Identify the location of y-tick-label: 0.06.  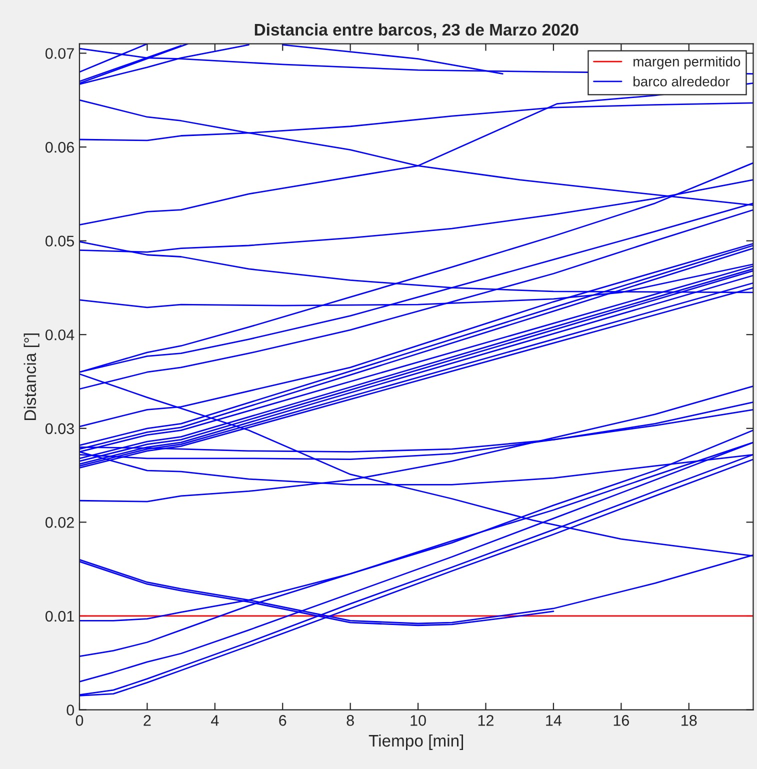
(59, 147).